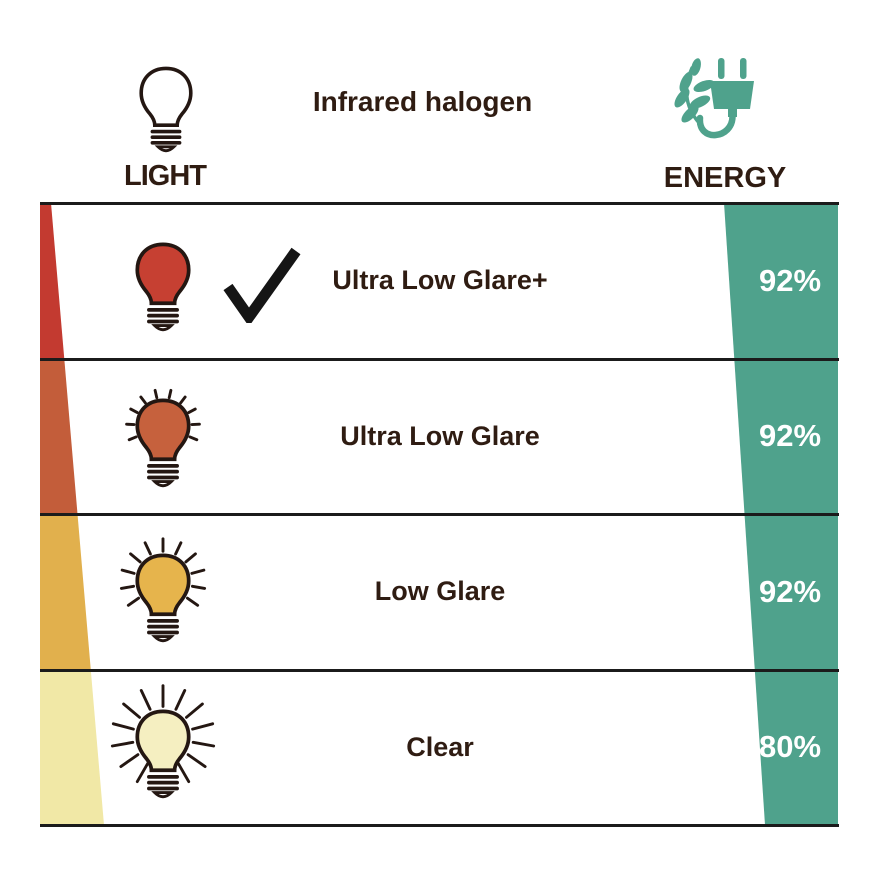 The height and width of the screenshot is (886, 886). What do you see at coordinates (166, 103) in the screenshot?
I see `light-bulb-outline-icon` at bounding box center [166, 103].